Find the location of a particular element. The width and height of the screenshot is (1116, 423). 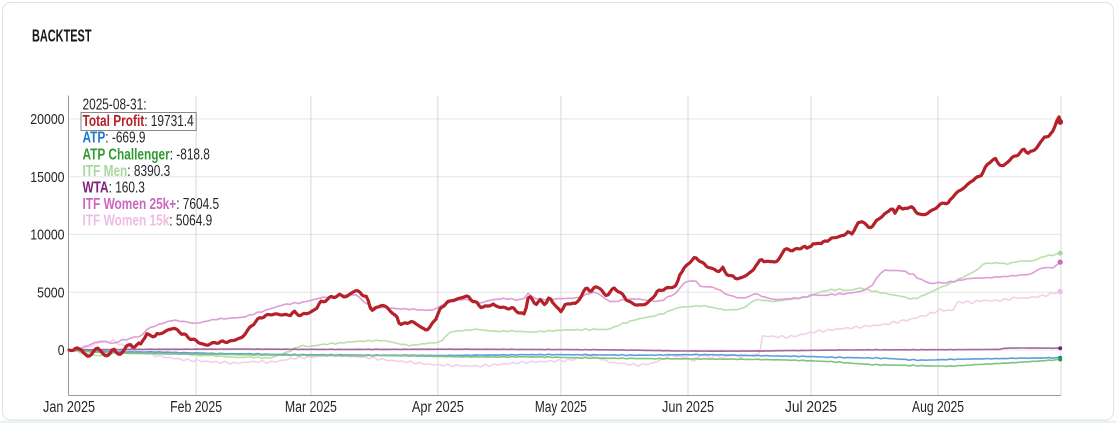

svg-text: 0 is located at coordinates (61, 350).